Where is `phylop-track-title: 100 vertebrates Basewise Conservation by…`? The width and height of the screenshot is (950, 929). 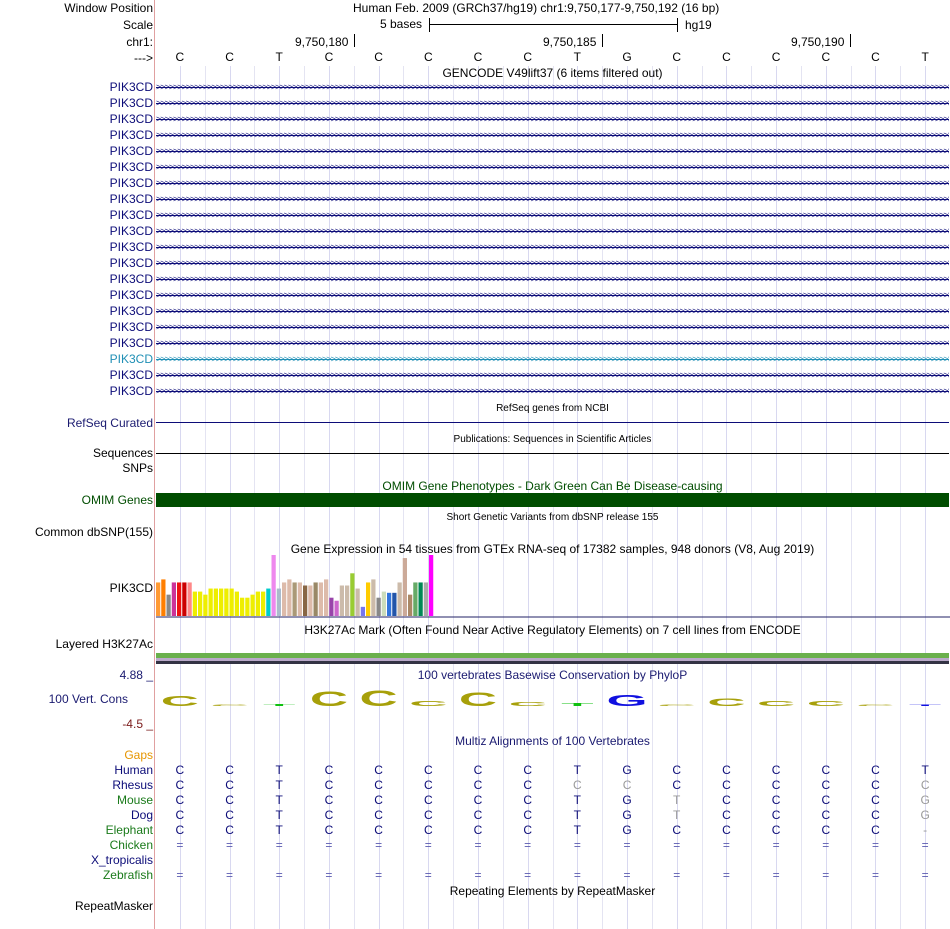 phylop-track-title: 100 vertebrates Basewise Conservation by… is located at coordinates (552, 675).